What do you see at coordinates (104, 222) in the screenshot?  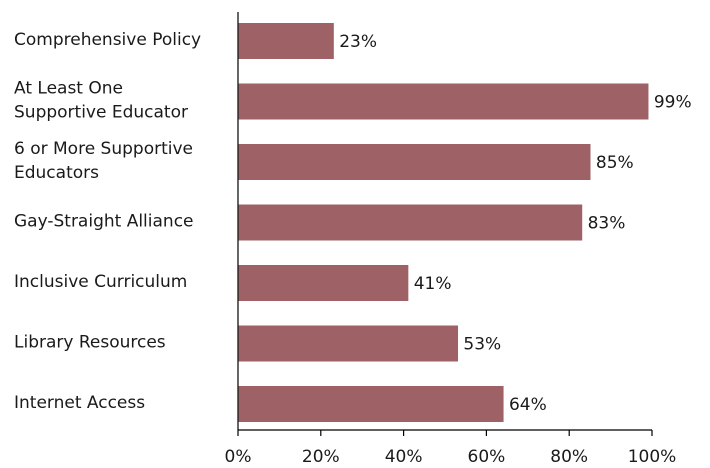 I see `category-label: Gay-Straight Alliance` at bounding box center [104, 222].